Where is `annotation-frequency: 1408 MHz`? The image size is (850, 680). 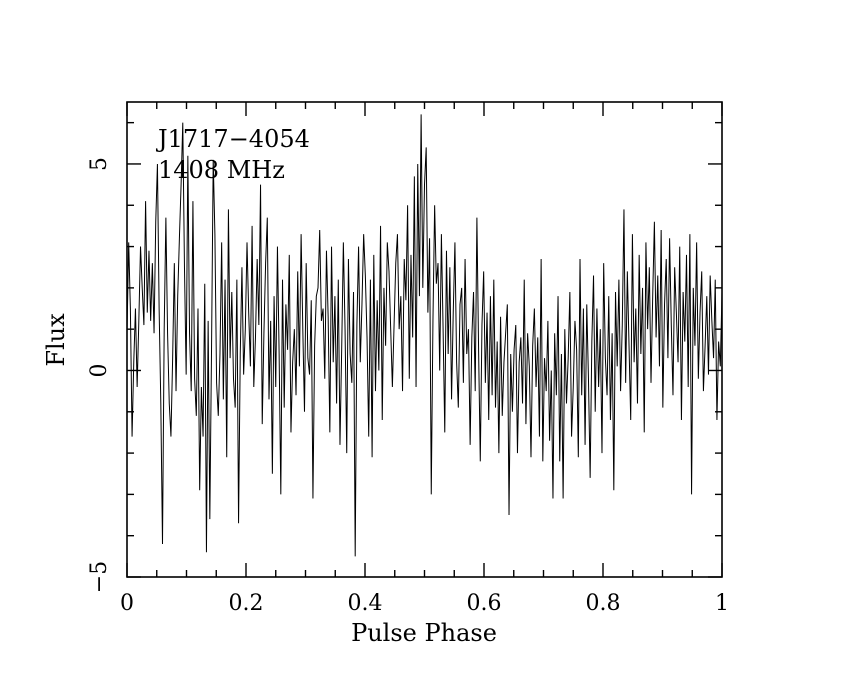
annotation-frequency: 1408 MHz is located at coordinates (221, 170).